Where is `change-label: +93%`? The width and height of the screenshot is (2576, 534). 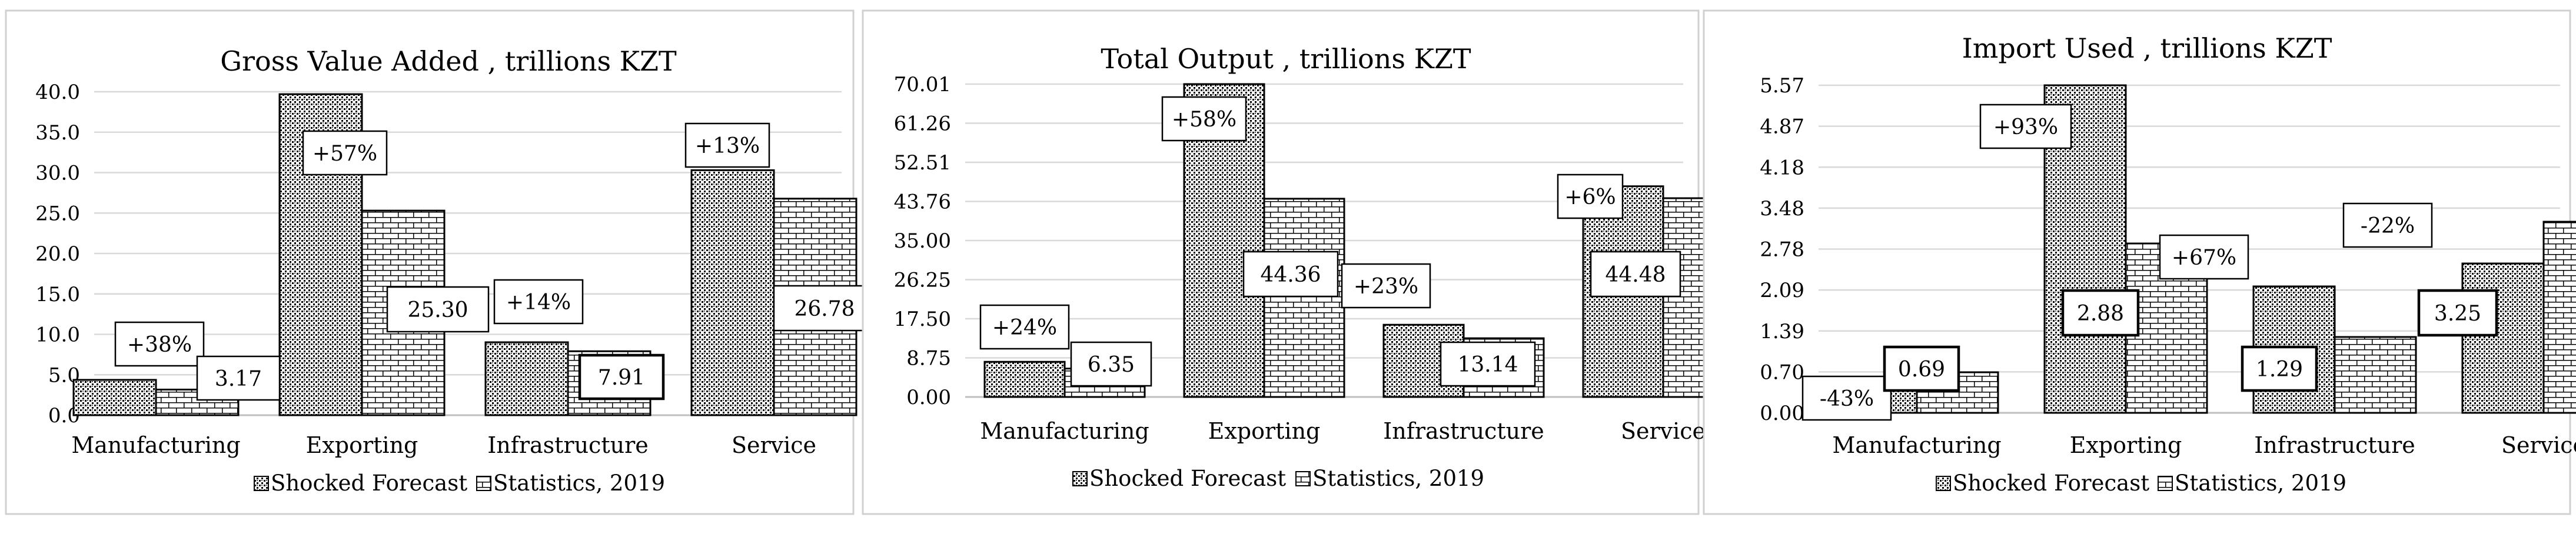
change-label: +93% is located at coordinates (2025, 127).